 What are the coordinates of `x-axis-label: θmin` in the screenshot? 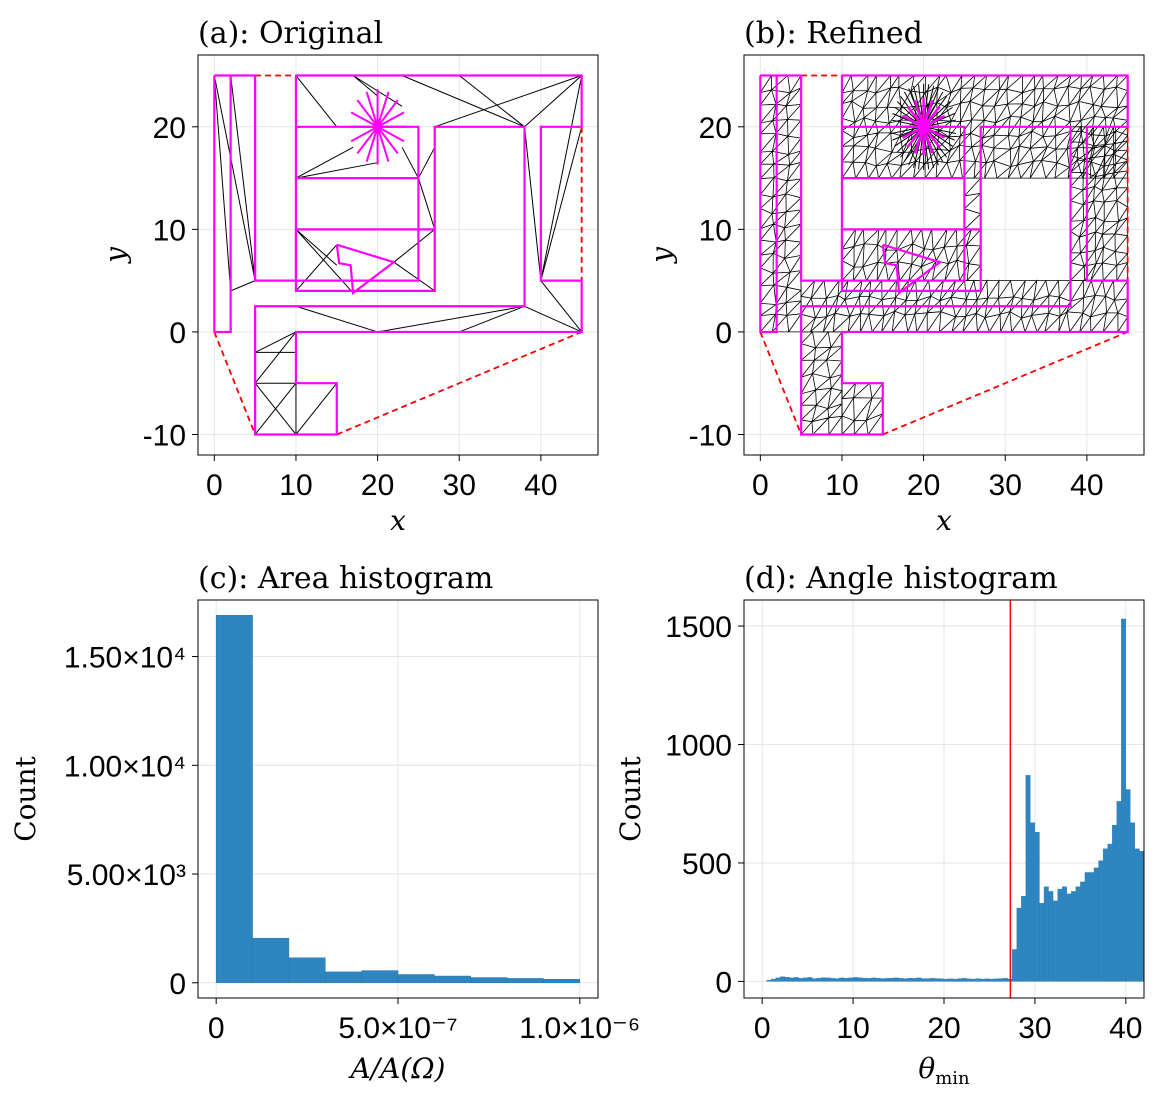 It's located at (944, 1070).